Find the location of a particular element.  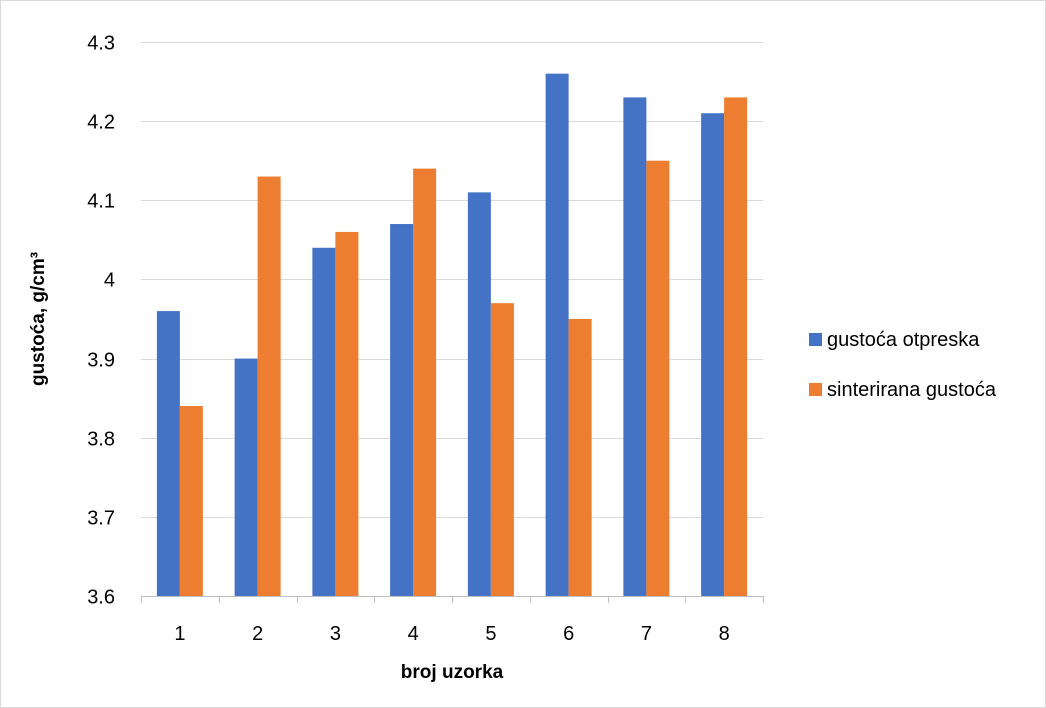

y-tick-label-5: 4.1 is located at coordinates (101, 202).